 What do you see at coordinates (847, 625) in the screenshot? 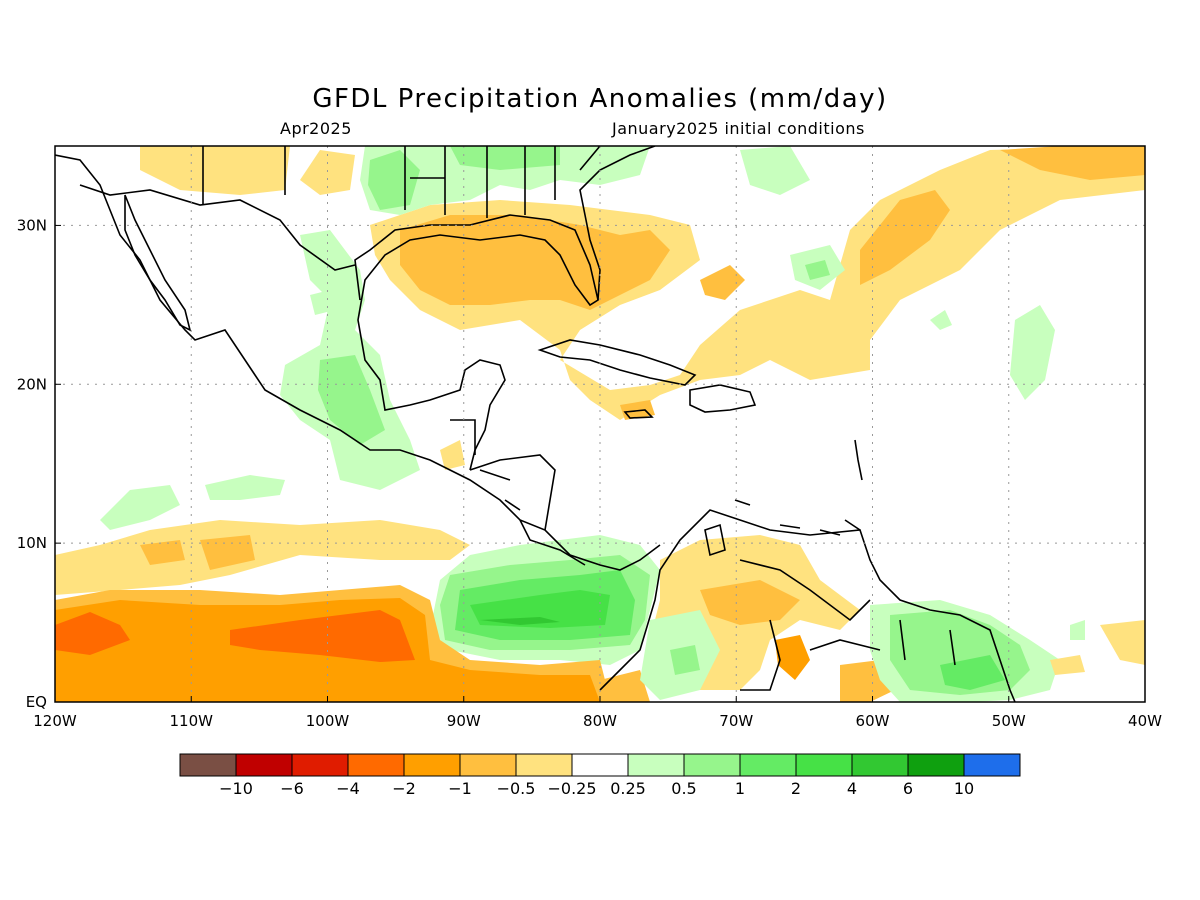
I see `coastline-venezuela-interior` at bounding box center [847, 625].